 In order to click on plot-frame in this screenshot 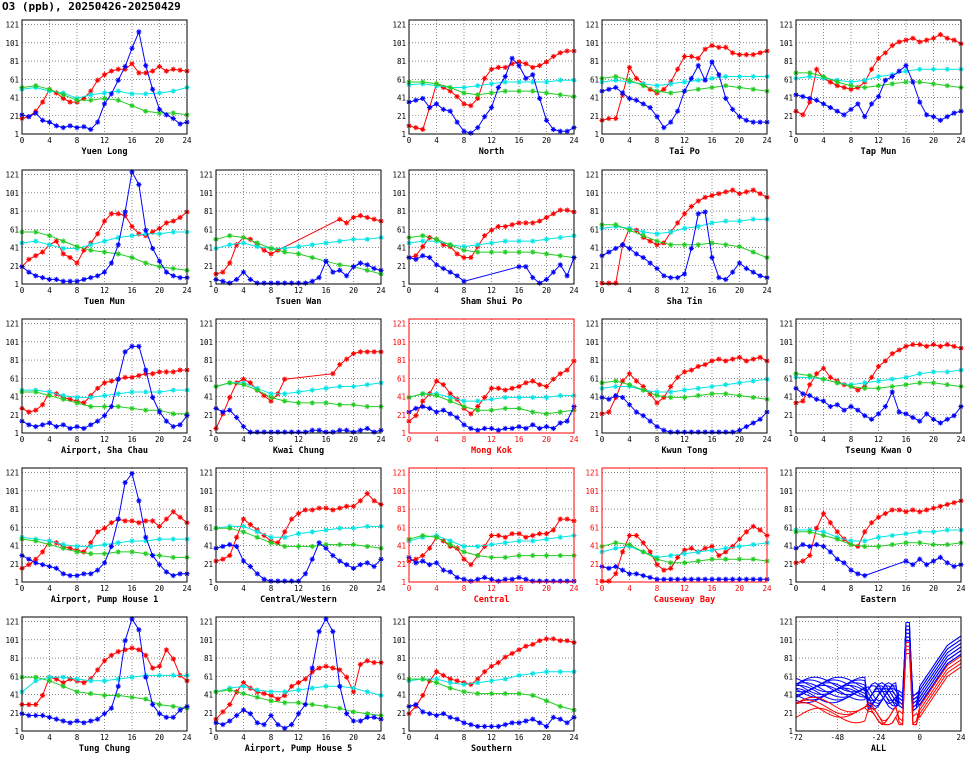, I will do `click(298, 525)`.